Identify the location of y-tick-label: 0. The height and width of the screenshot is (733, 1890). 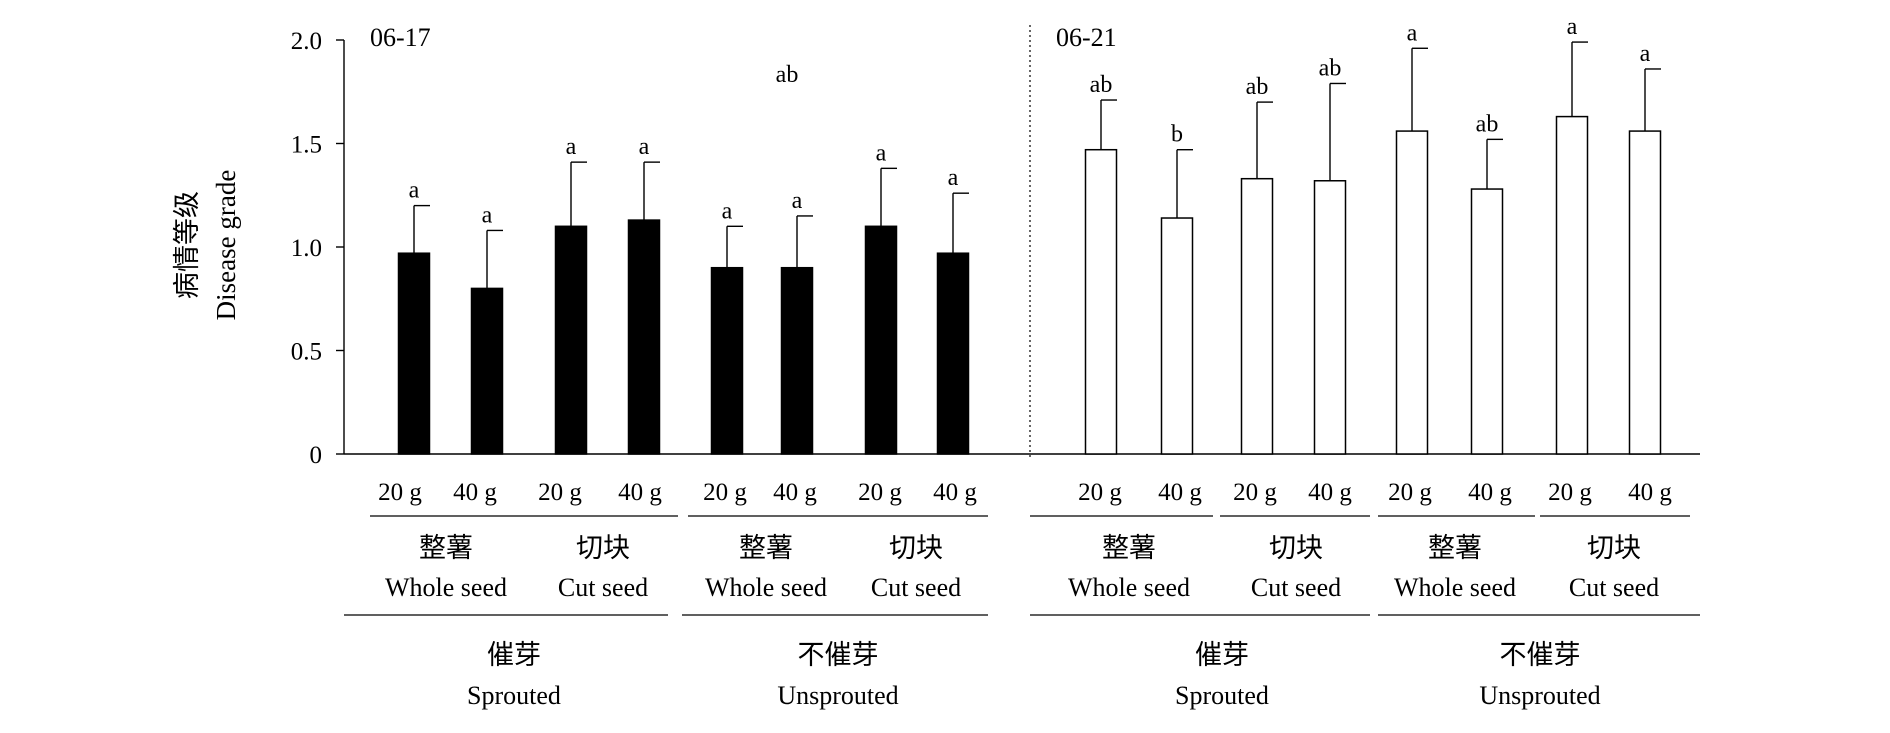
(316, 455).